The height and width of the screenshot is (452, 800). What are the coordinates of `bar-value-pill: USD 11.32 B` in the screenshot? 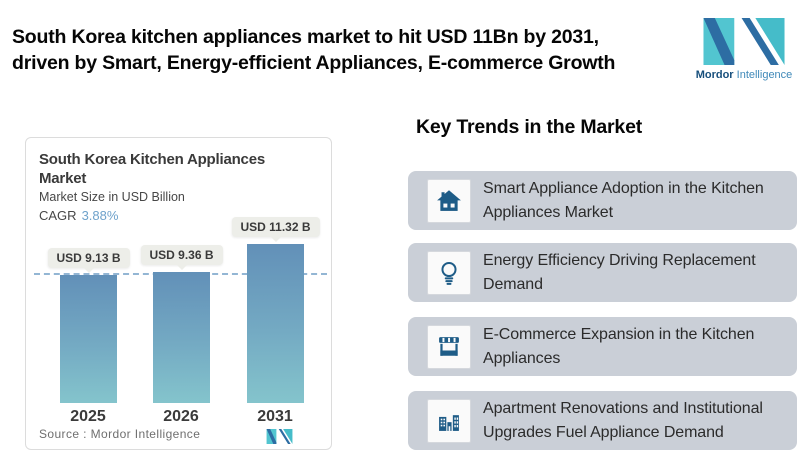 It's located at (275, 227).